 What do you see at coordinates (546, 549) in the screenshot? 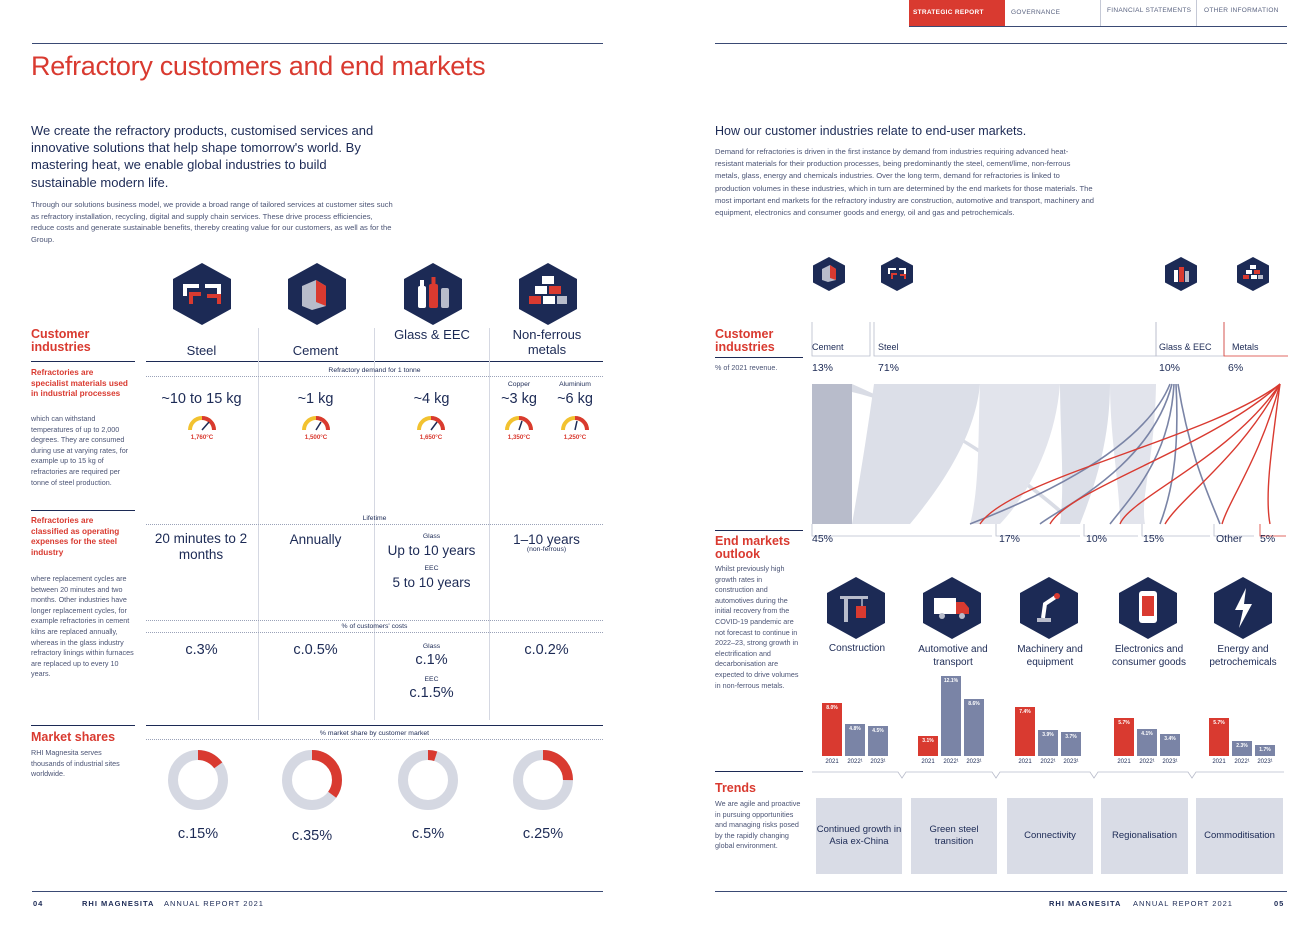
I see `nonferrous-note: (non-ferrous)` at bounding box center [546, 549].